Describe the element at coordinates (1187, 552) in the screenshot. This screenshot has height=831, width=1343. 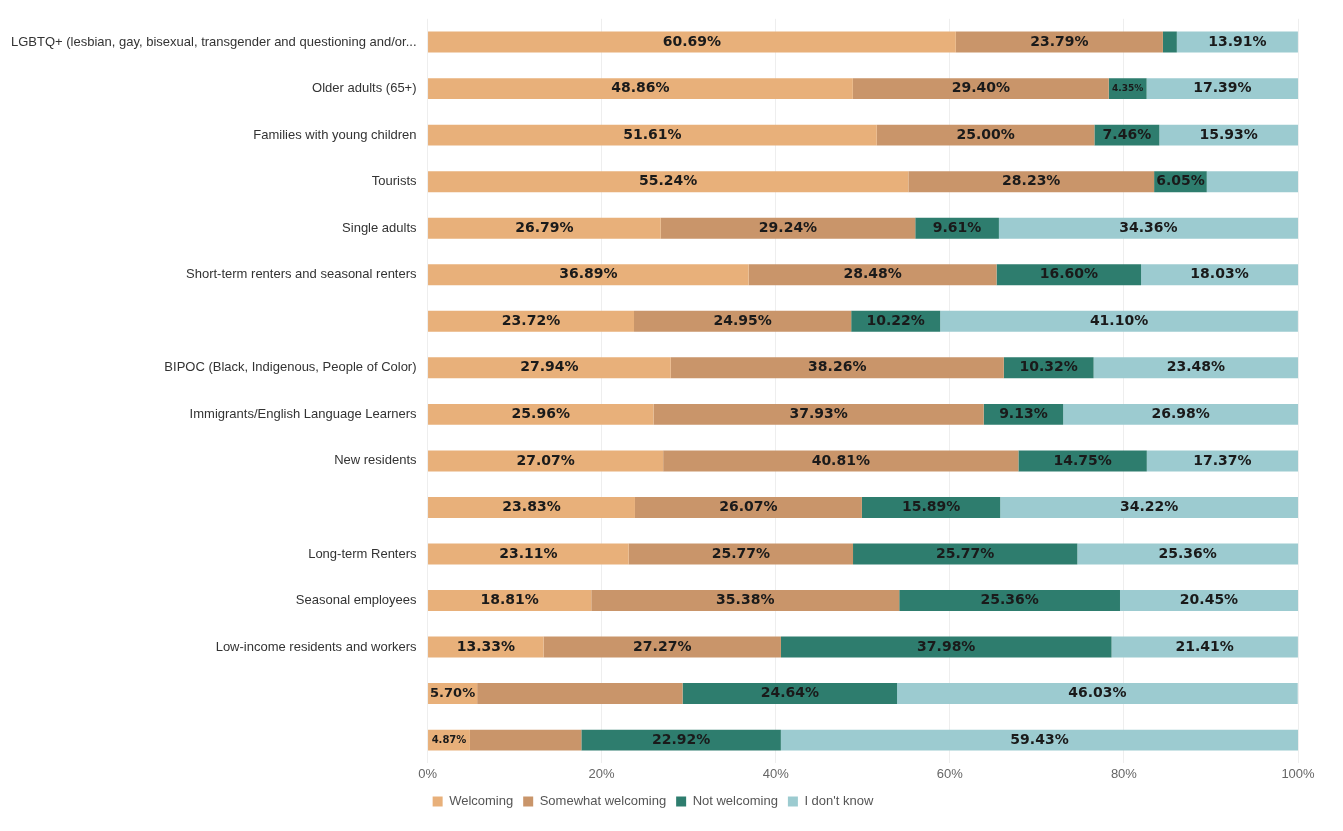
I see `data-label: 25.36%` at that location.